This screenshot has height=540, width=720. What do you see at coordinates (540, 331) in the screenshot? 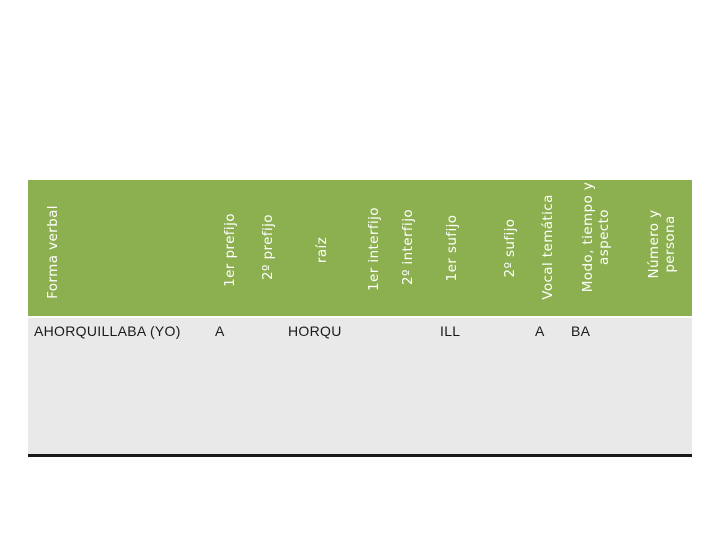
I see `cell-vocal-tematica: A` at bounding box center [540, 331].